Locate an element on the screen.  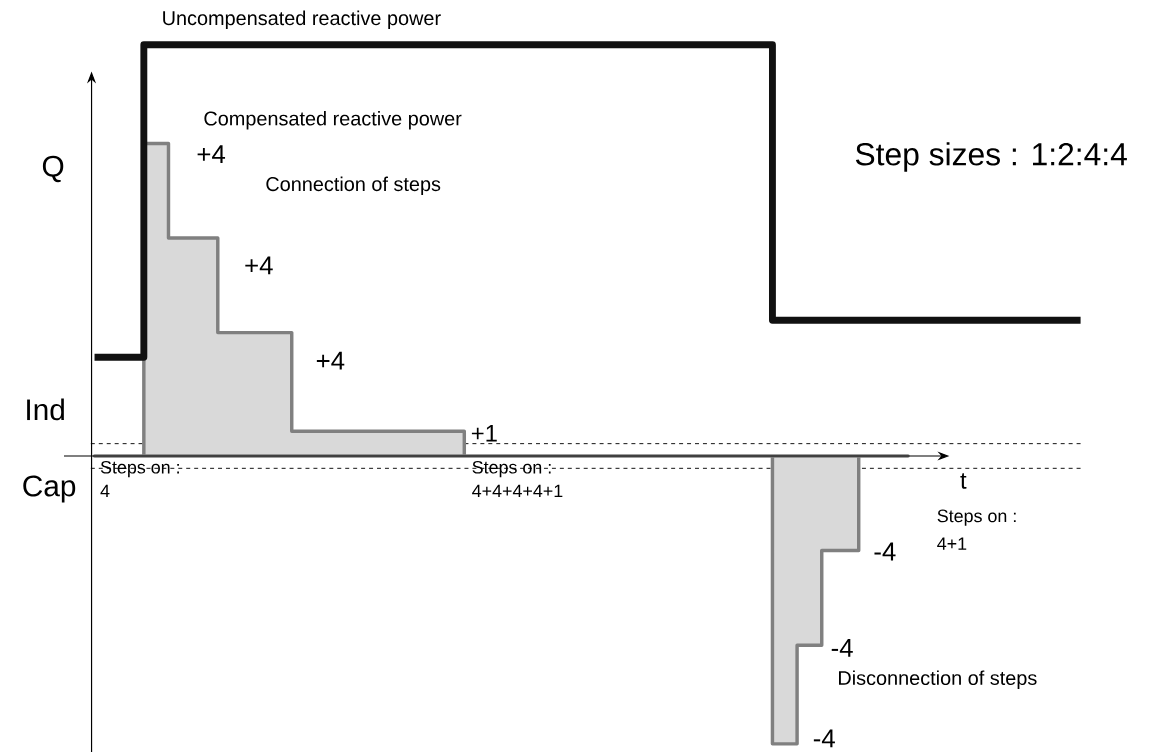
x-axis-title: t is located at coordinates (963, 481).